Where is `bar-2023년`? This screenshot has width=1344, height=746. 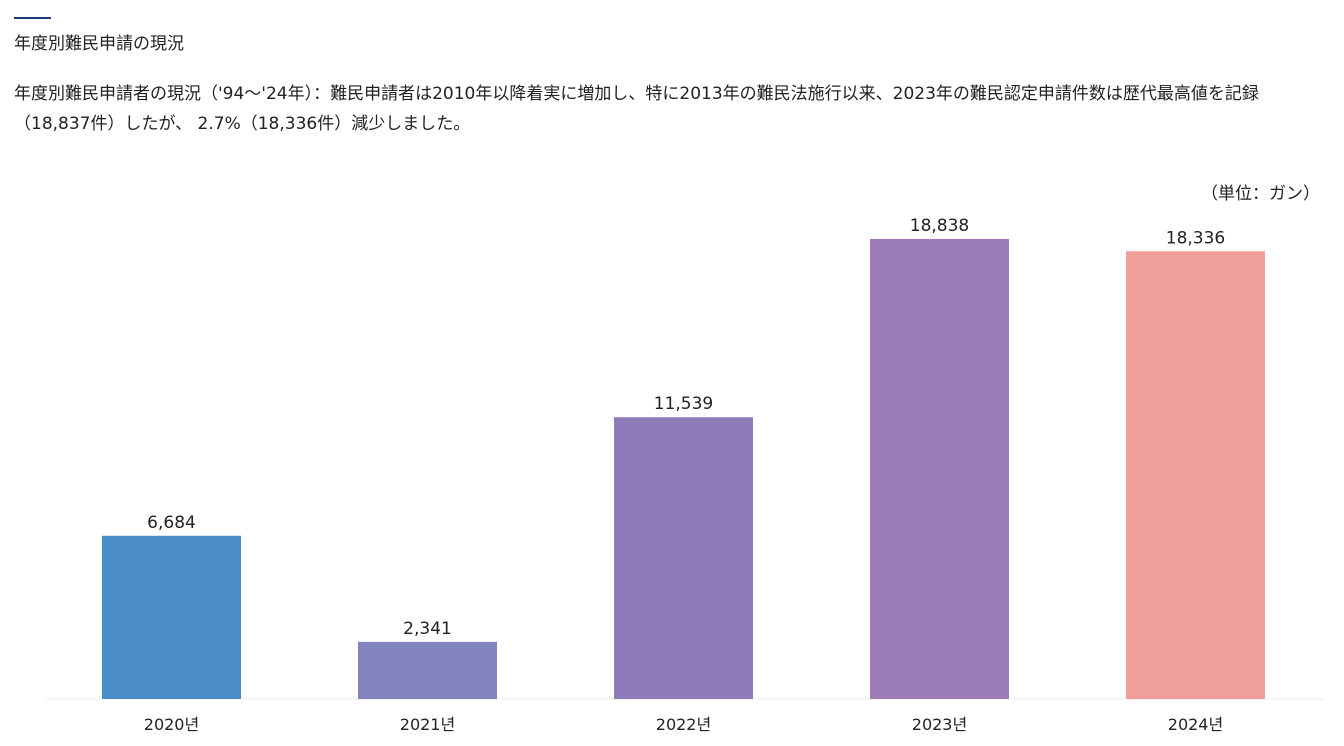
bar-2023년 is located at coordinates (939, 469).